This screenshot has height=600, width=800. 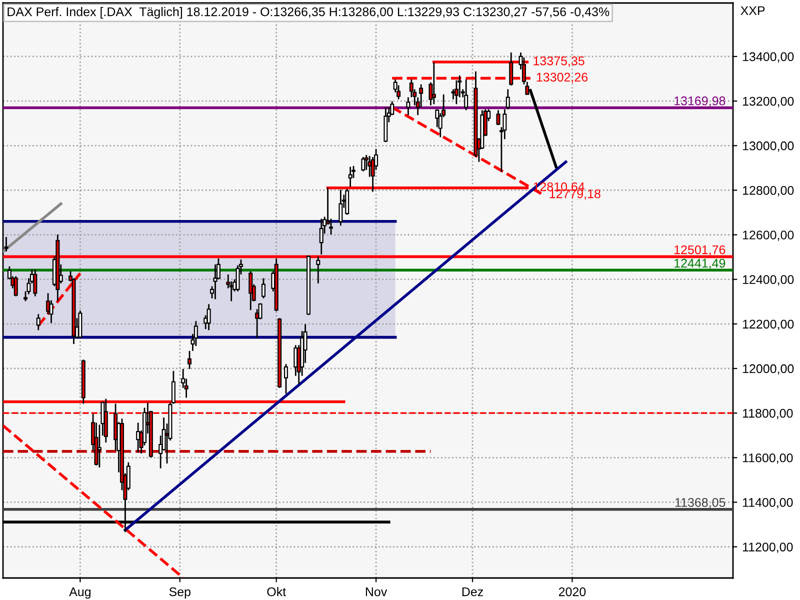 What do you see at coordinates (768, 280) in the screenshot?
I see `y-tick-label: 12400,00` at bounding box center [768, 280].